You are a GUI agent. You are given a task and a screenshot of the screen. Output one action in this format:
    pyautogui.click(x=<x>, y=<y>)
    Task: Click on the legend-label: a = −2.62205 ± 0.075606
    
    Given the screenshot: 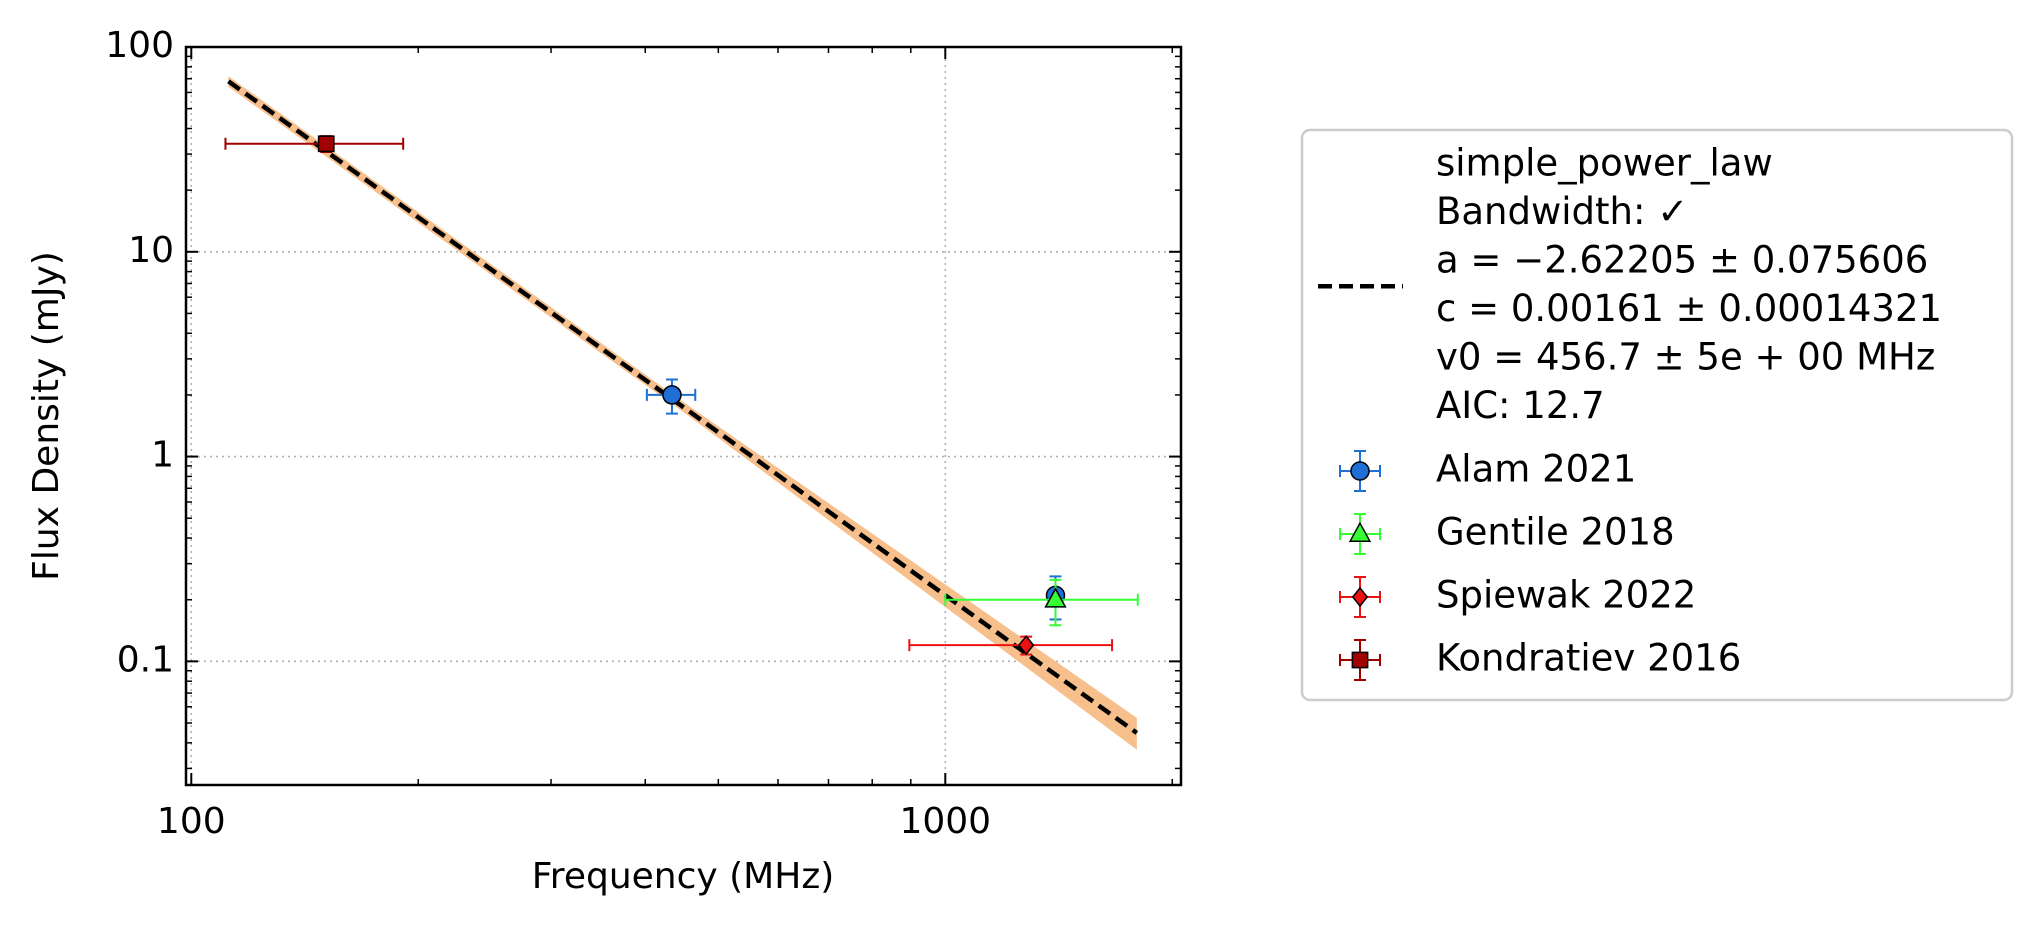 What is the action you would take?
    pyautogui.click(x=1682, y=260)
    